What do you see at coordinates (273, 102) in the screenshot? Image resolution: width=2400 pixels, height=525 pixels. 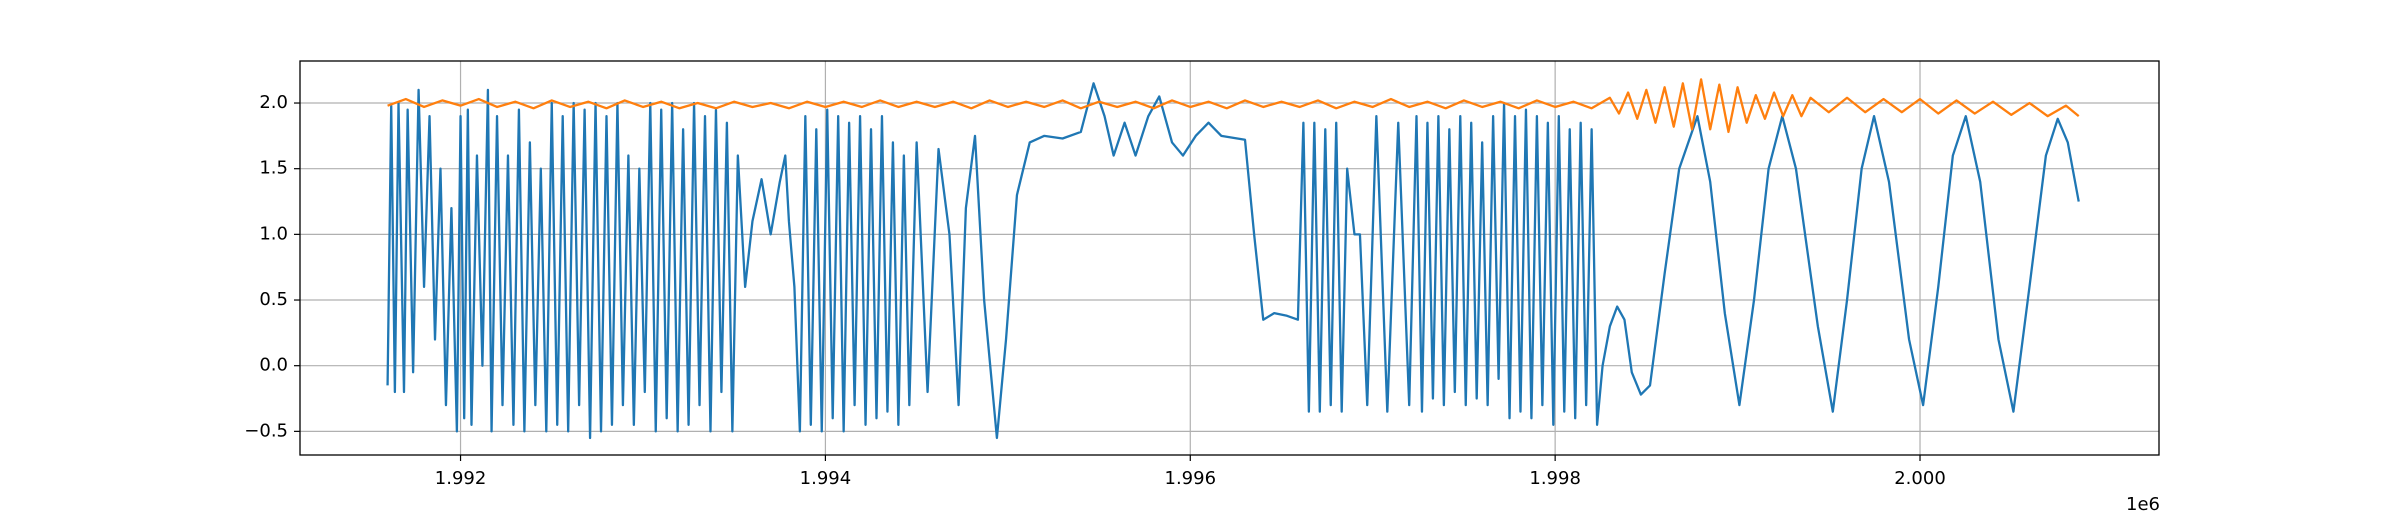 I see `y-tick-label: 2.0` at bounding box center [273, 102].